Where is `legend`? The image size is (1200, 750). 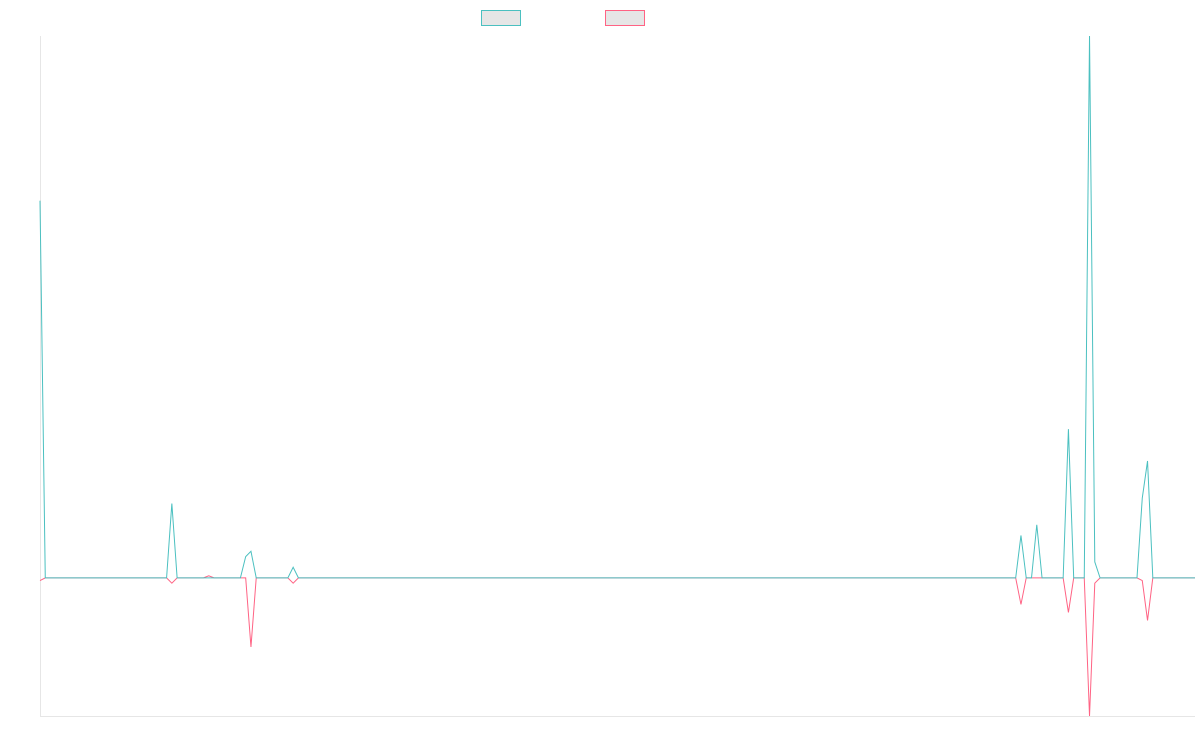
legend is located at coordinates (563, 18).